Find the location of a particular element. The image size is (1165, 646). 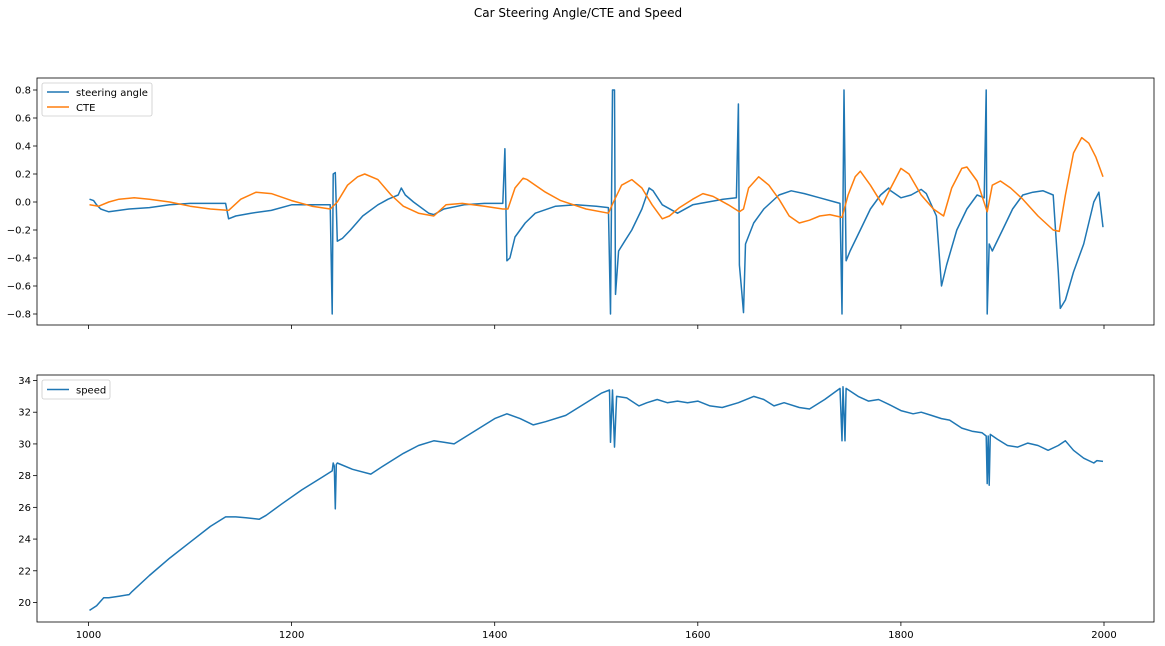

y-tick-label: 0.4 is located at coordinates (23, 147).